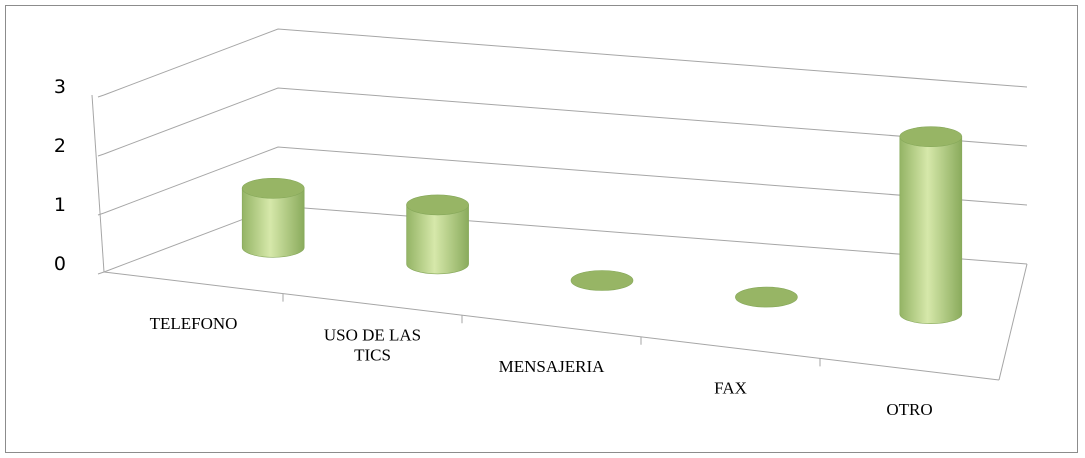  What do you see at coordinates (552, 366) in the screenshot?
I see `x-category-label: MENSAJERIA` at bounding box center [552, 366].